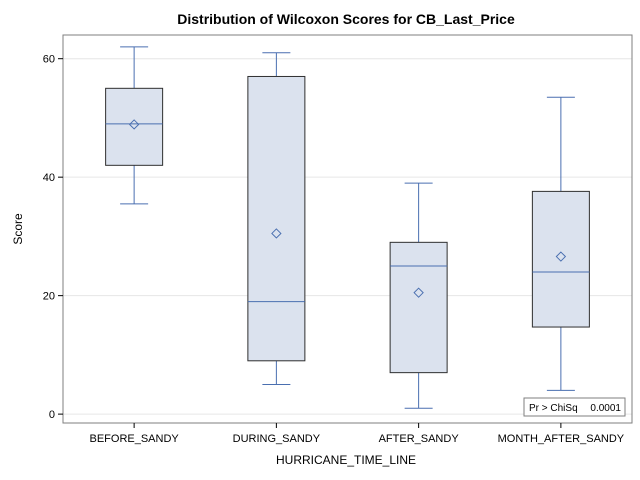 The image size is (640, 480). Describe the element at coordinates (53, 237) in the screenshot. I see `y-axis-ticks: 0 20 40 60` at that location.